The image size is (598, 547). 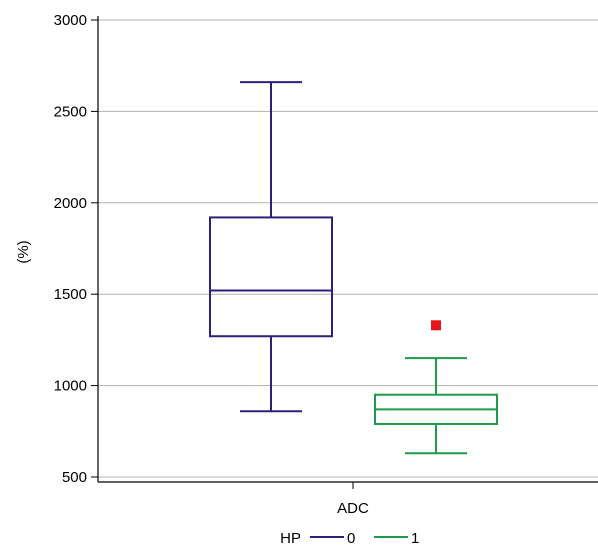 I want to click on y-tick-label-3000: 3000, so click(x=70, y=20).